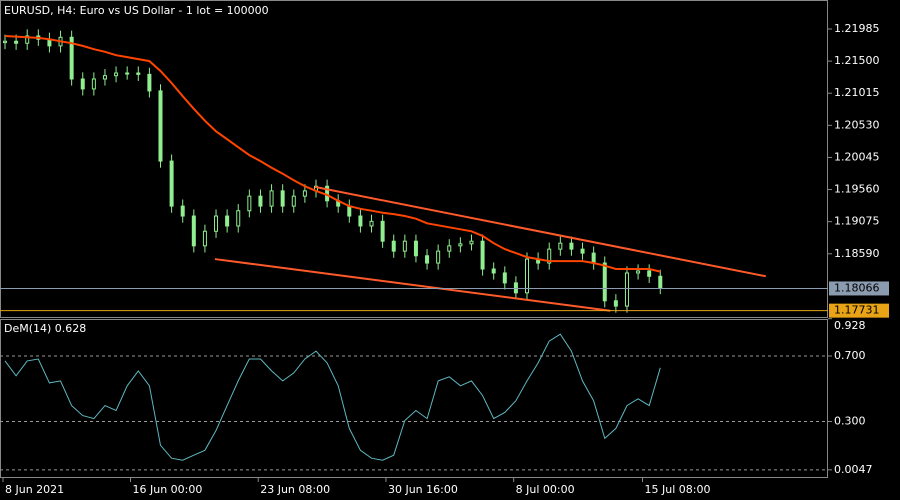 The height and width of the screenshot is (500, 900). What do you see at coordinates (857, 28) in the screenshot?
I see `y-tick-label: 1.21985` at bounding box center [857, 28].